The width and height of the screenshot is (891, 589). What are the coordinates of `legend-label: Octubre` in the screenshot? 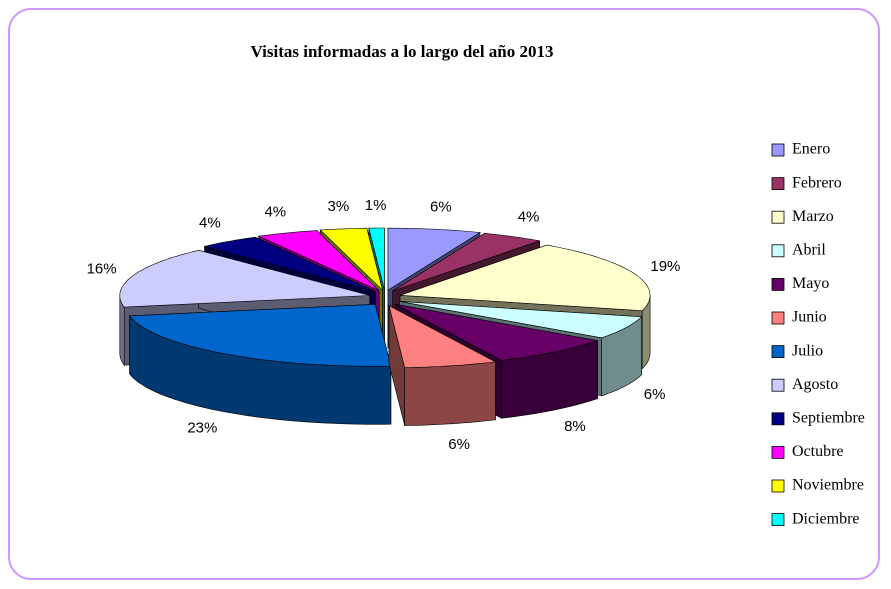 It's located at (818, 451).